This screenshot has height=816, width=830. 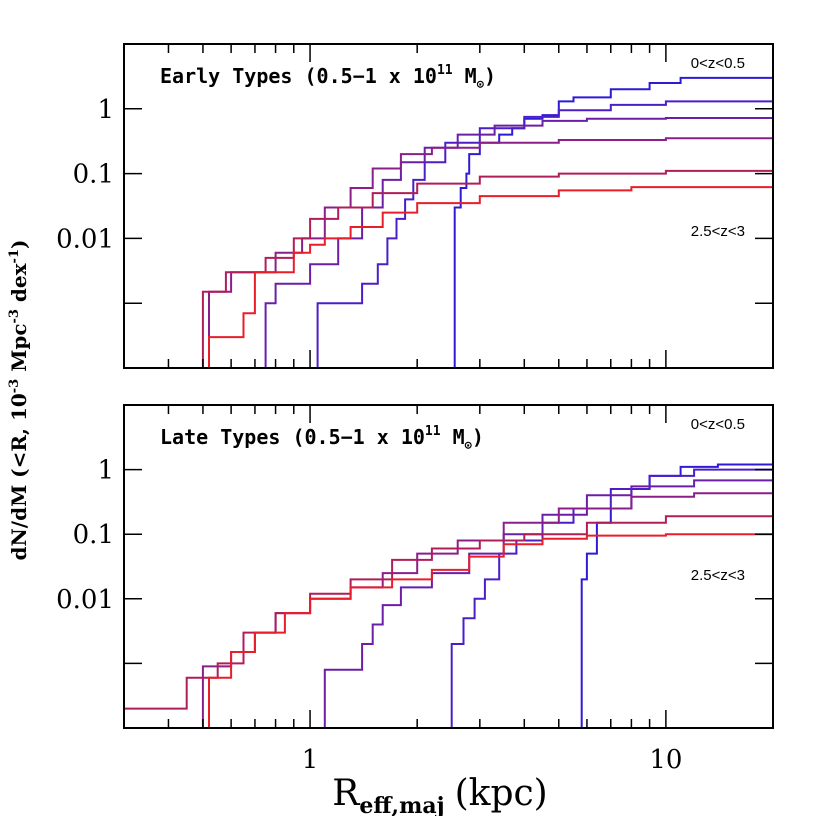 I want to click on x-axis-title: Reff,maj (kpc), so click(x=439, y=794).